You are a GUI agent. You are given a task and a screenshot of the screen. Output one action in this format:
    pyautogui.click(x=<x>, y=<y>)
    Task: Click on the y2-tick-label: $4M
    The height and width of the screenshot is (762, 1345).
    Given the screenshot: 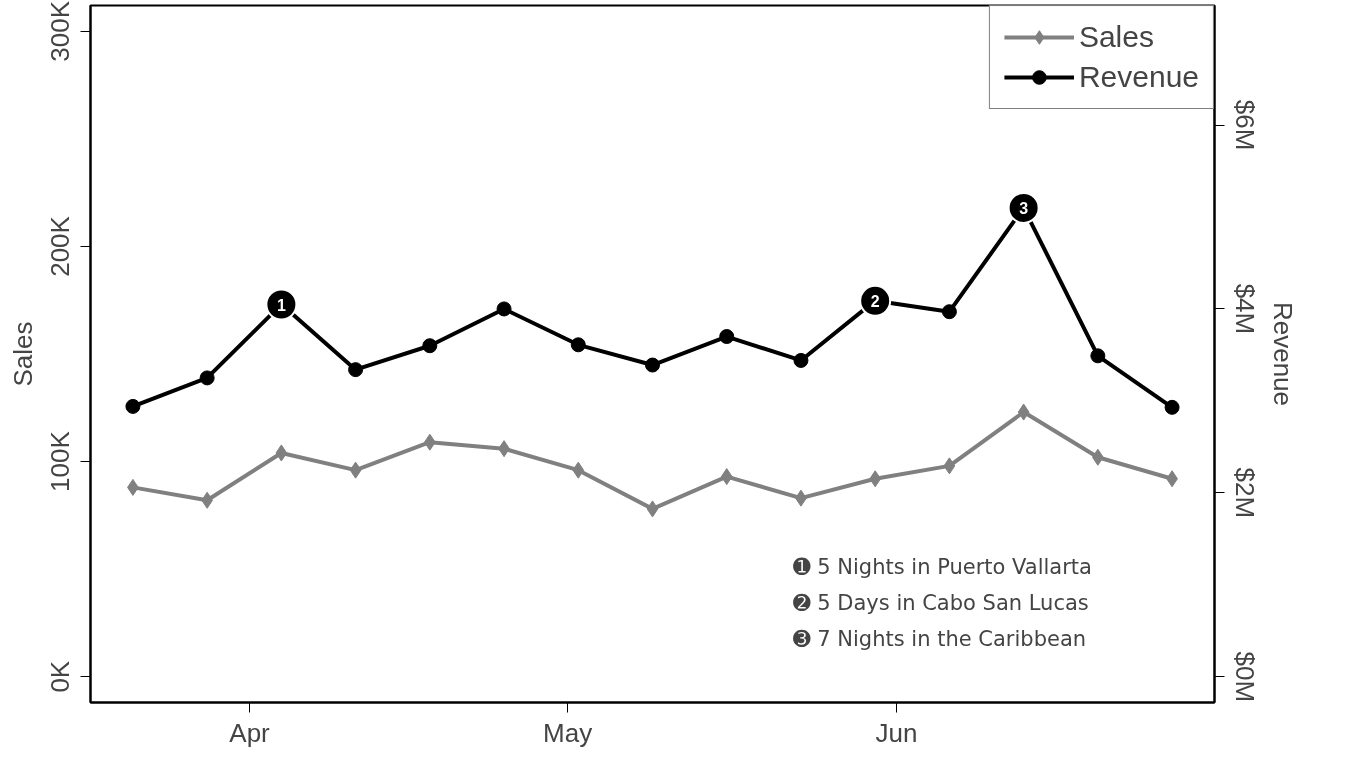 What is the action you would take?
    pyautogui.click(x=1244, y=309)
    